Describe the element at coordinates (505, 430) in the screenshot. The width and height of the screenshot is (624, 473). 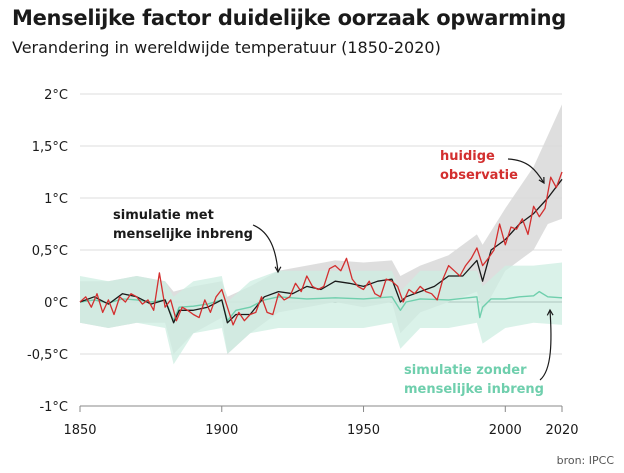
I see `x-tick-label: 2000` at that location.